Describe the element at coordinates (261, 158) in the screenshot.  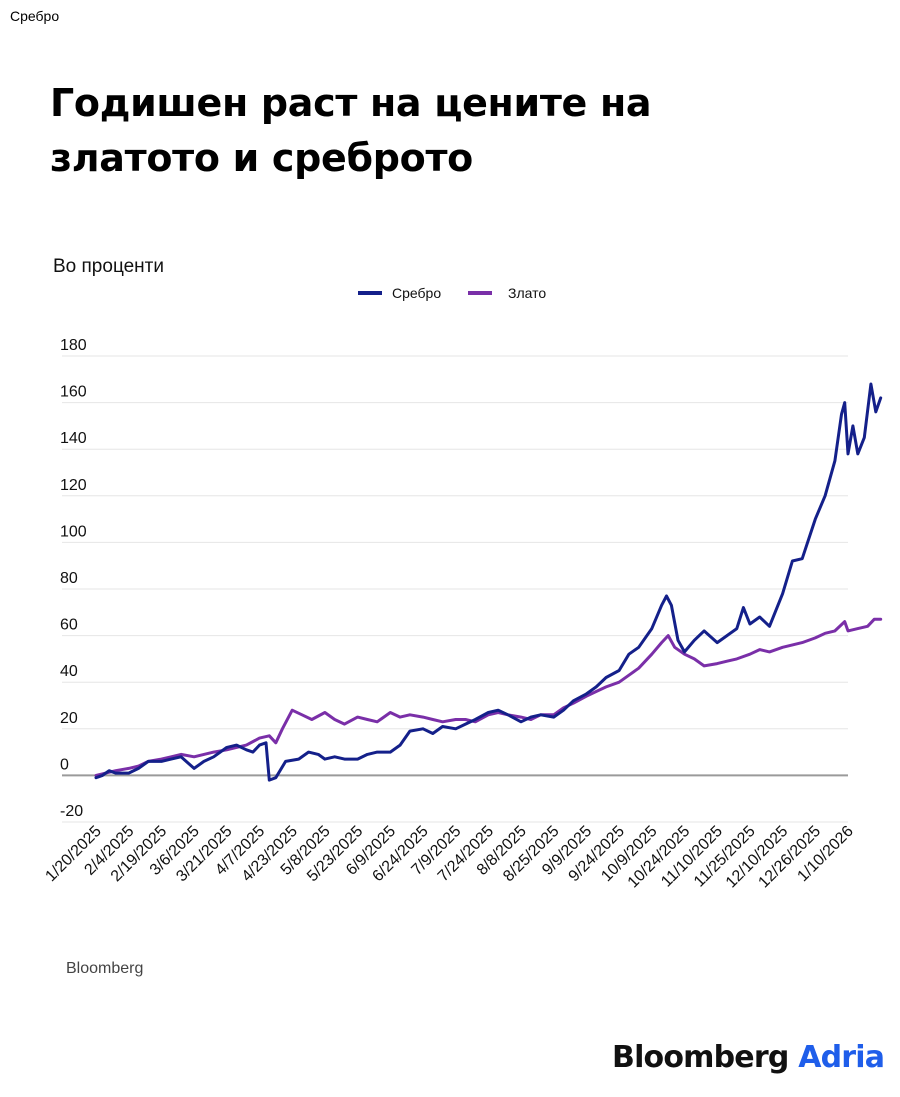
I see `chart-title-line-2: златото и среброто` at that location.